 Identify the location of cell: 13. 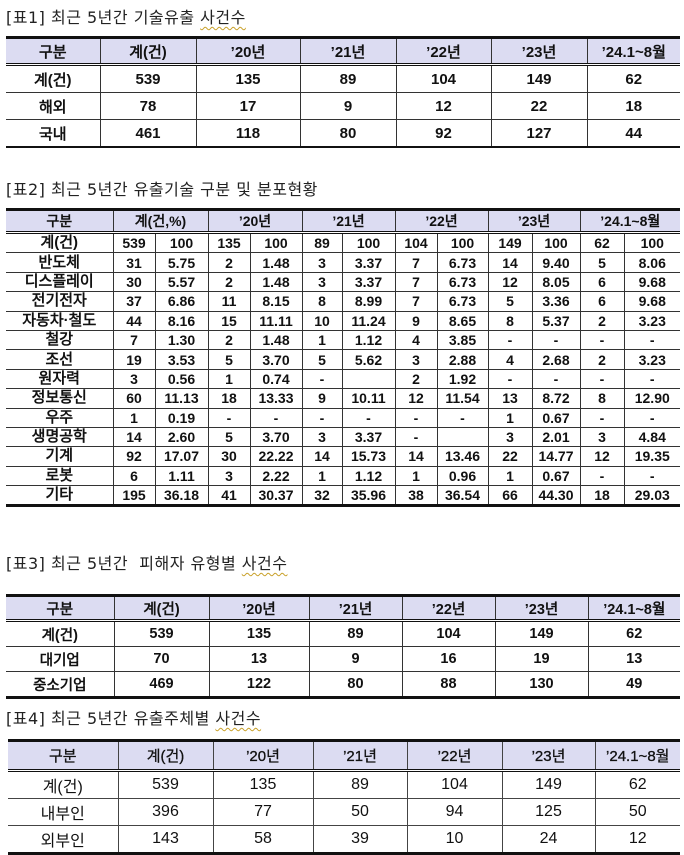
(633, 659).